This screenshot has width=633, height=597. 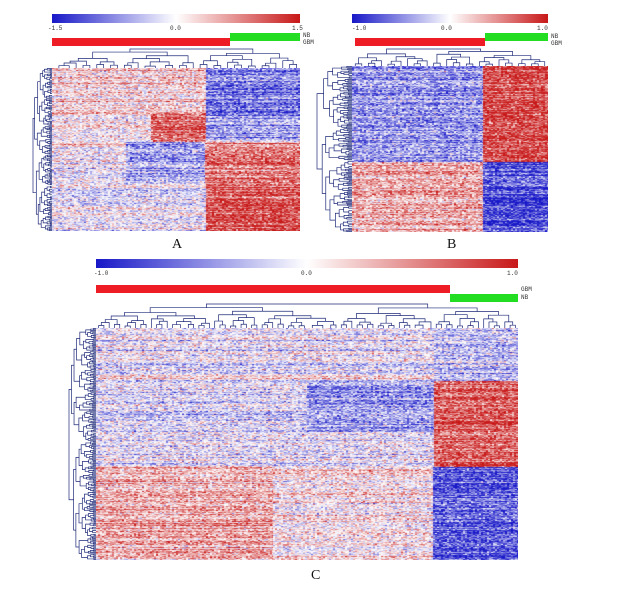 What do you see at coordinates (55, 28) in the screenshot?
I see `scale-min-label: -1.5` at bounding box center [55, 28].